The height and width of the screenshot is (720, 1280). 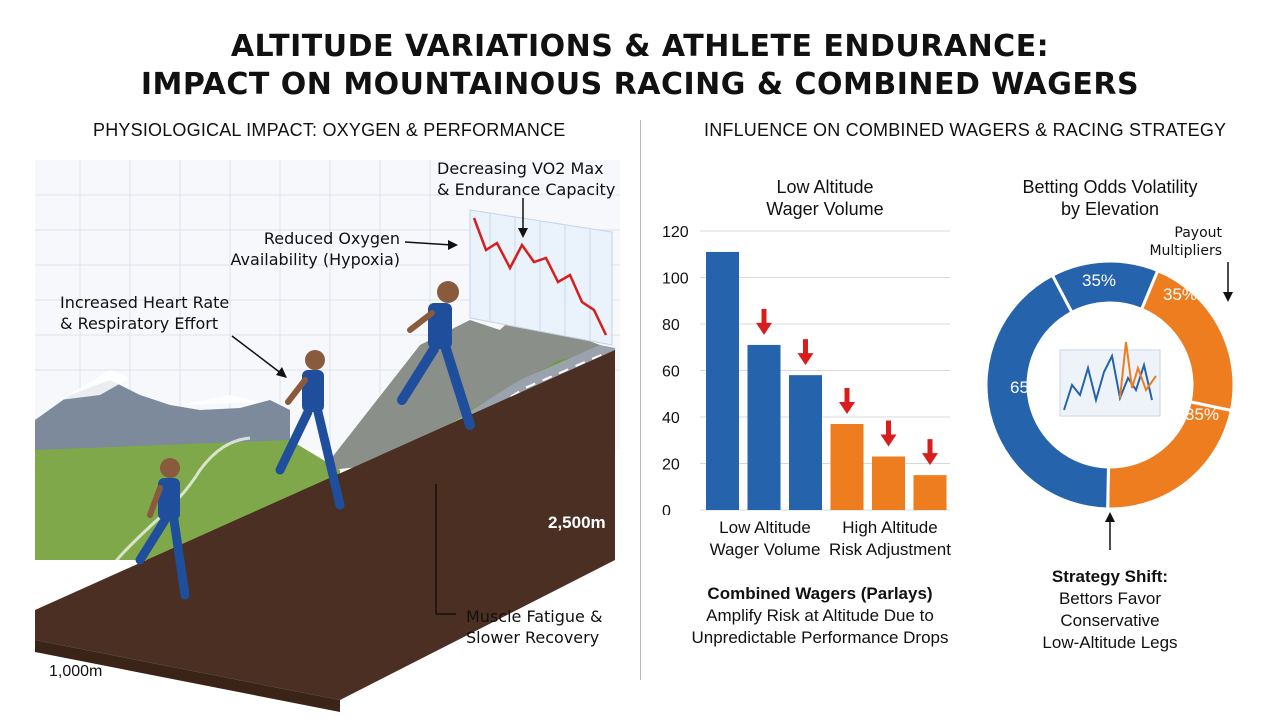 I want to click on strategy-caption-title: Strategy Shift:, so click(x=1110, y=576).